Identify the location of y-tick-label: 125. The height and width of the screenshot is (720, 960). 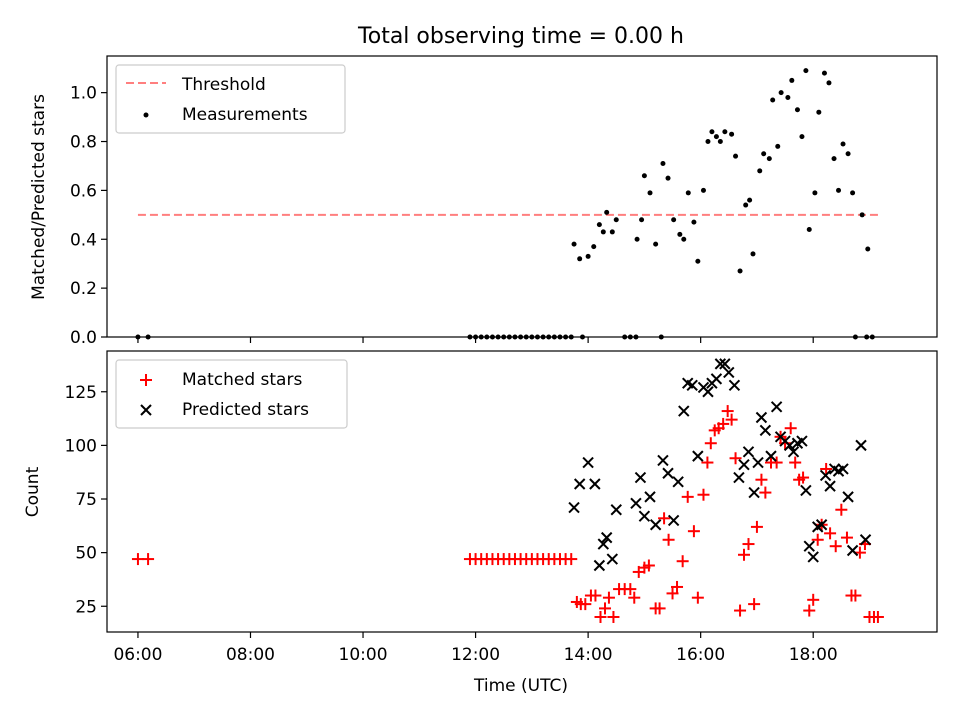
(81, 393).